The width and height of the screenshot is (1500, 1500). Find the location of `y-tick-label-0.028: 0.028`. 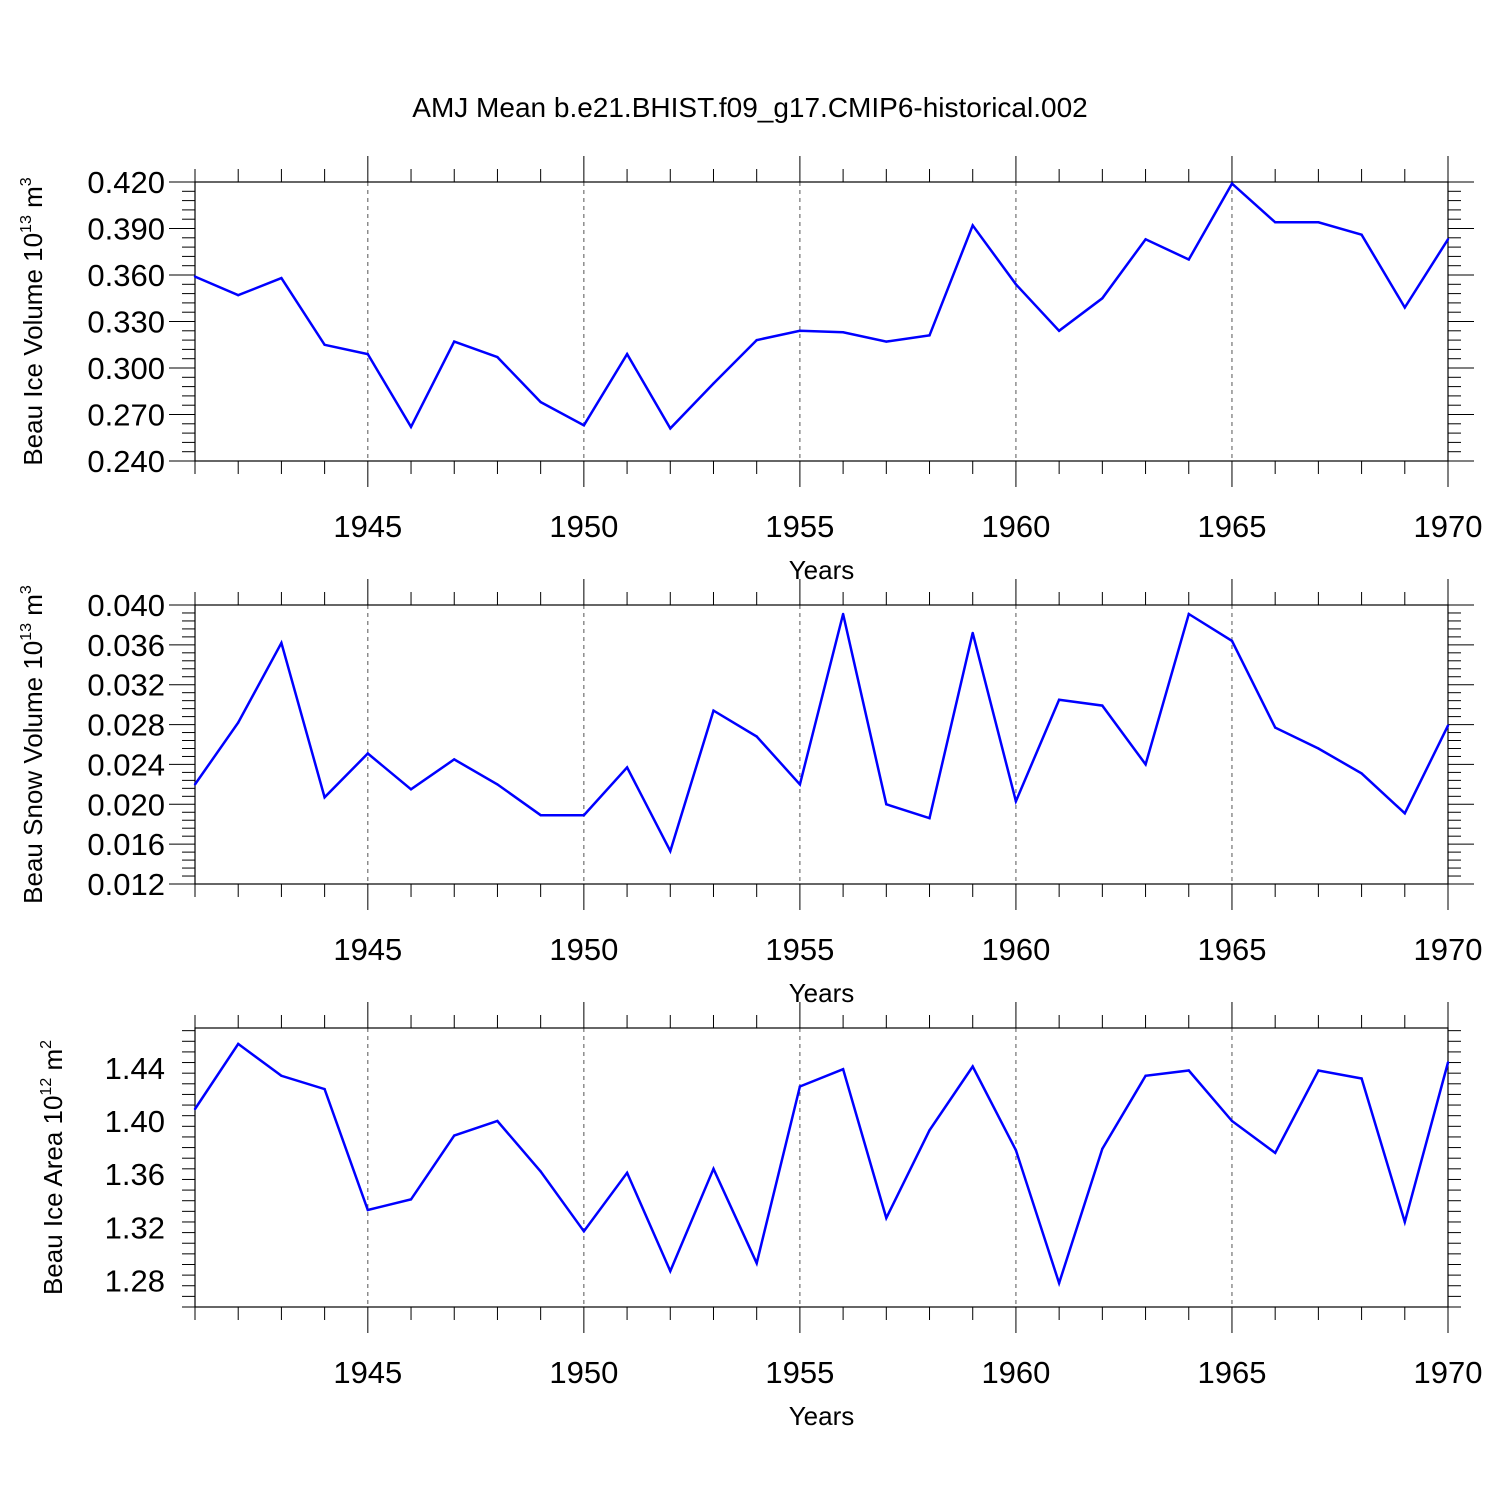

y-tick-label-0.028: 0.028 is located at coordinates (126, 725).